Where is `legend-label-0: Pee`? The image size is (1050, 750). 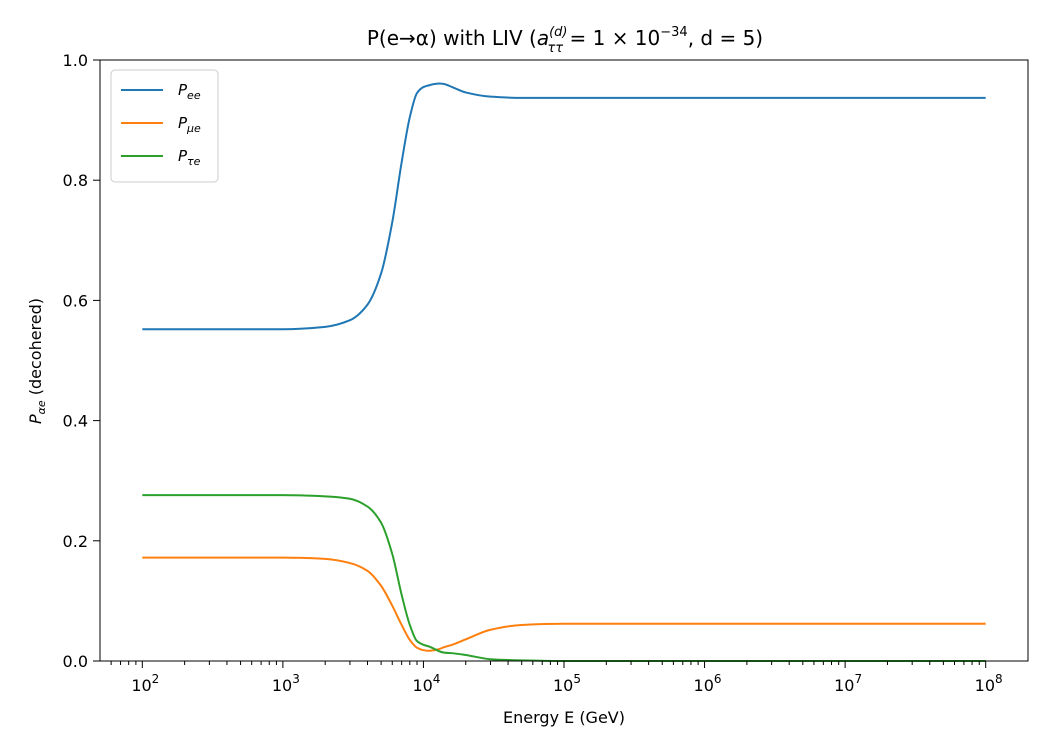 legend-label-0: Pee is located at coordinates (189, 91).